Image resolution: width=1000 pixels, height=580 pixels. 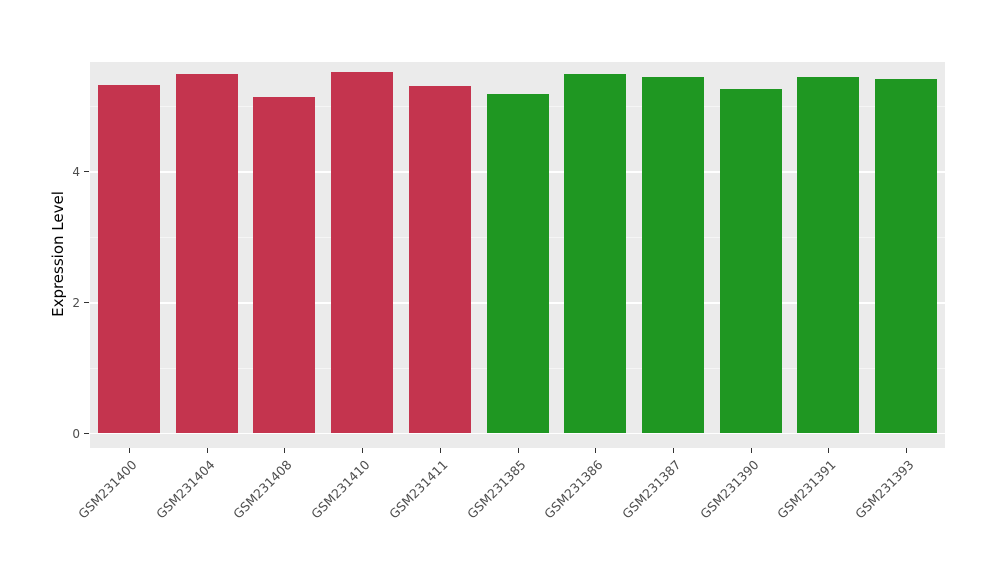 I want to click on y-tick-label: 2, so click(x=76, y=302).